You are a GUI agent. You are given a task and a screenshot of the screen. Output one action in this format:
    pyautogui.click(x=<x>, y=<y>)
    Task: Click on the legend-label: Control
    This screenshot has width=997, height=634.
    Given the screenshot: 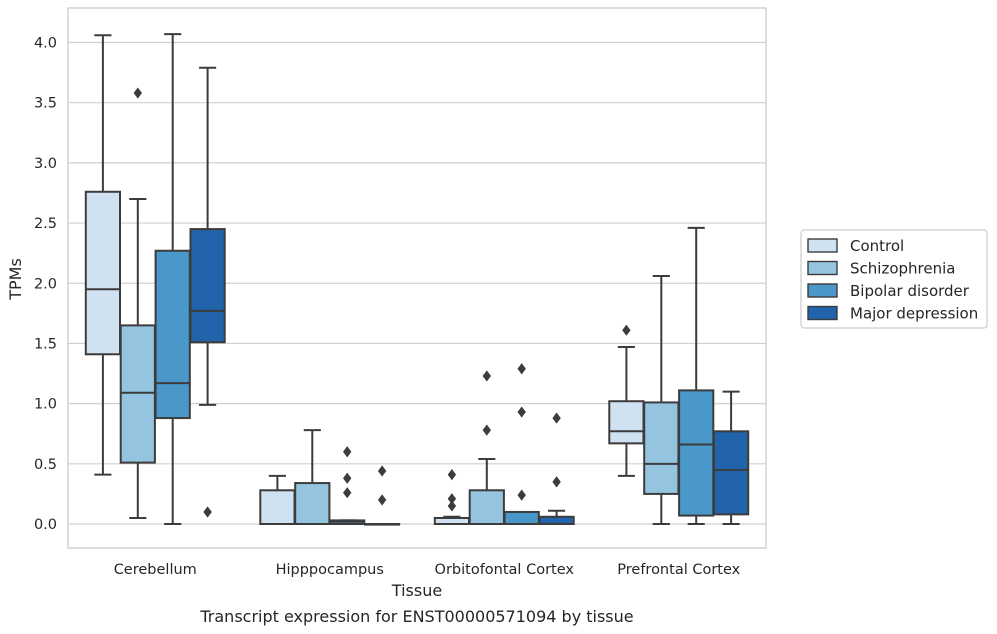 What is the action you would take?
    pyautogui.click(x=877, y=246)
    